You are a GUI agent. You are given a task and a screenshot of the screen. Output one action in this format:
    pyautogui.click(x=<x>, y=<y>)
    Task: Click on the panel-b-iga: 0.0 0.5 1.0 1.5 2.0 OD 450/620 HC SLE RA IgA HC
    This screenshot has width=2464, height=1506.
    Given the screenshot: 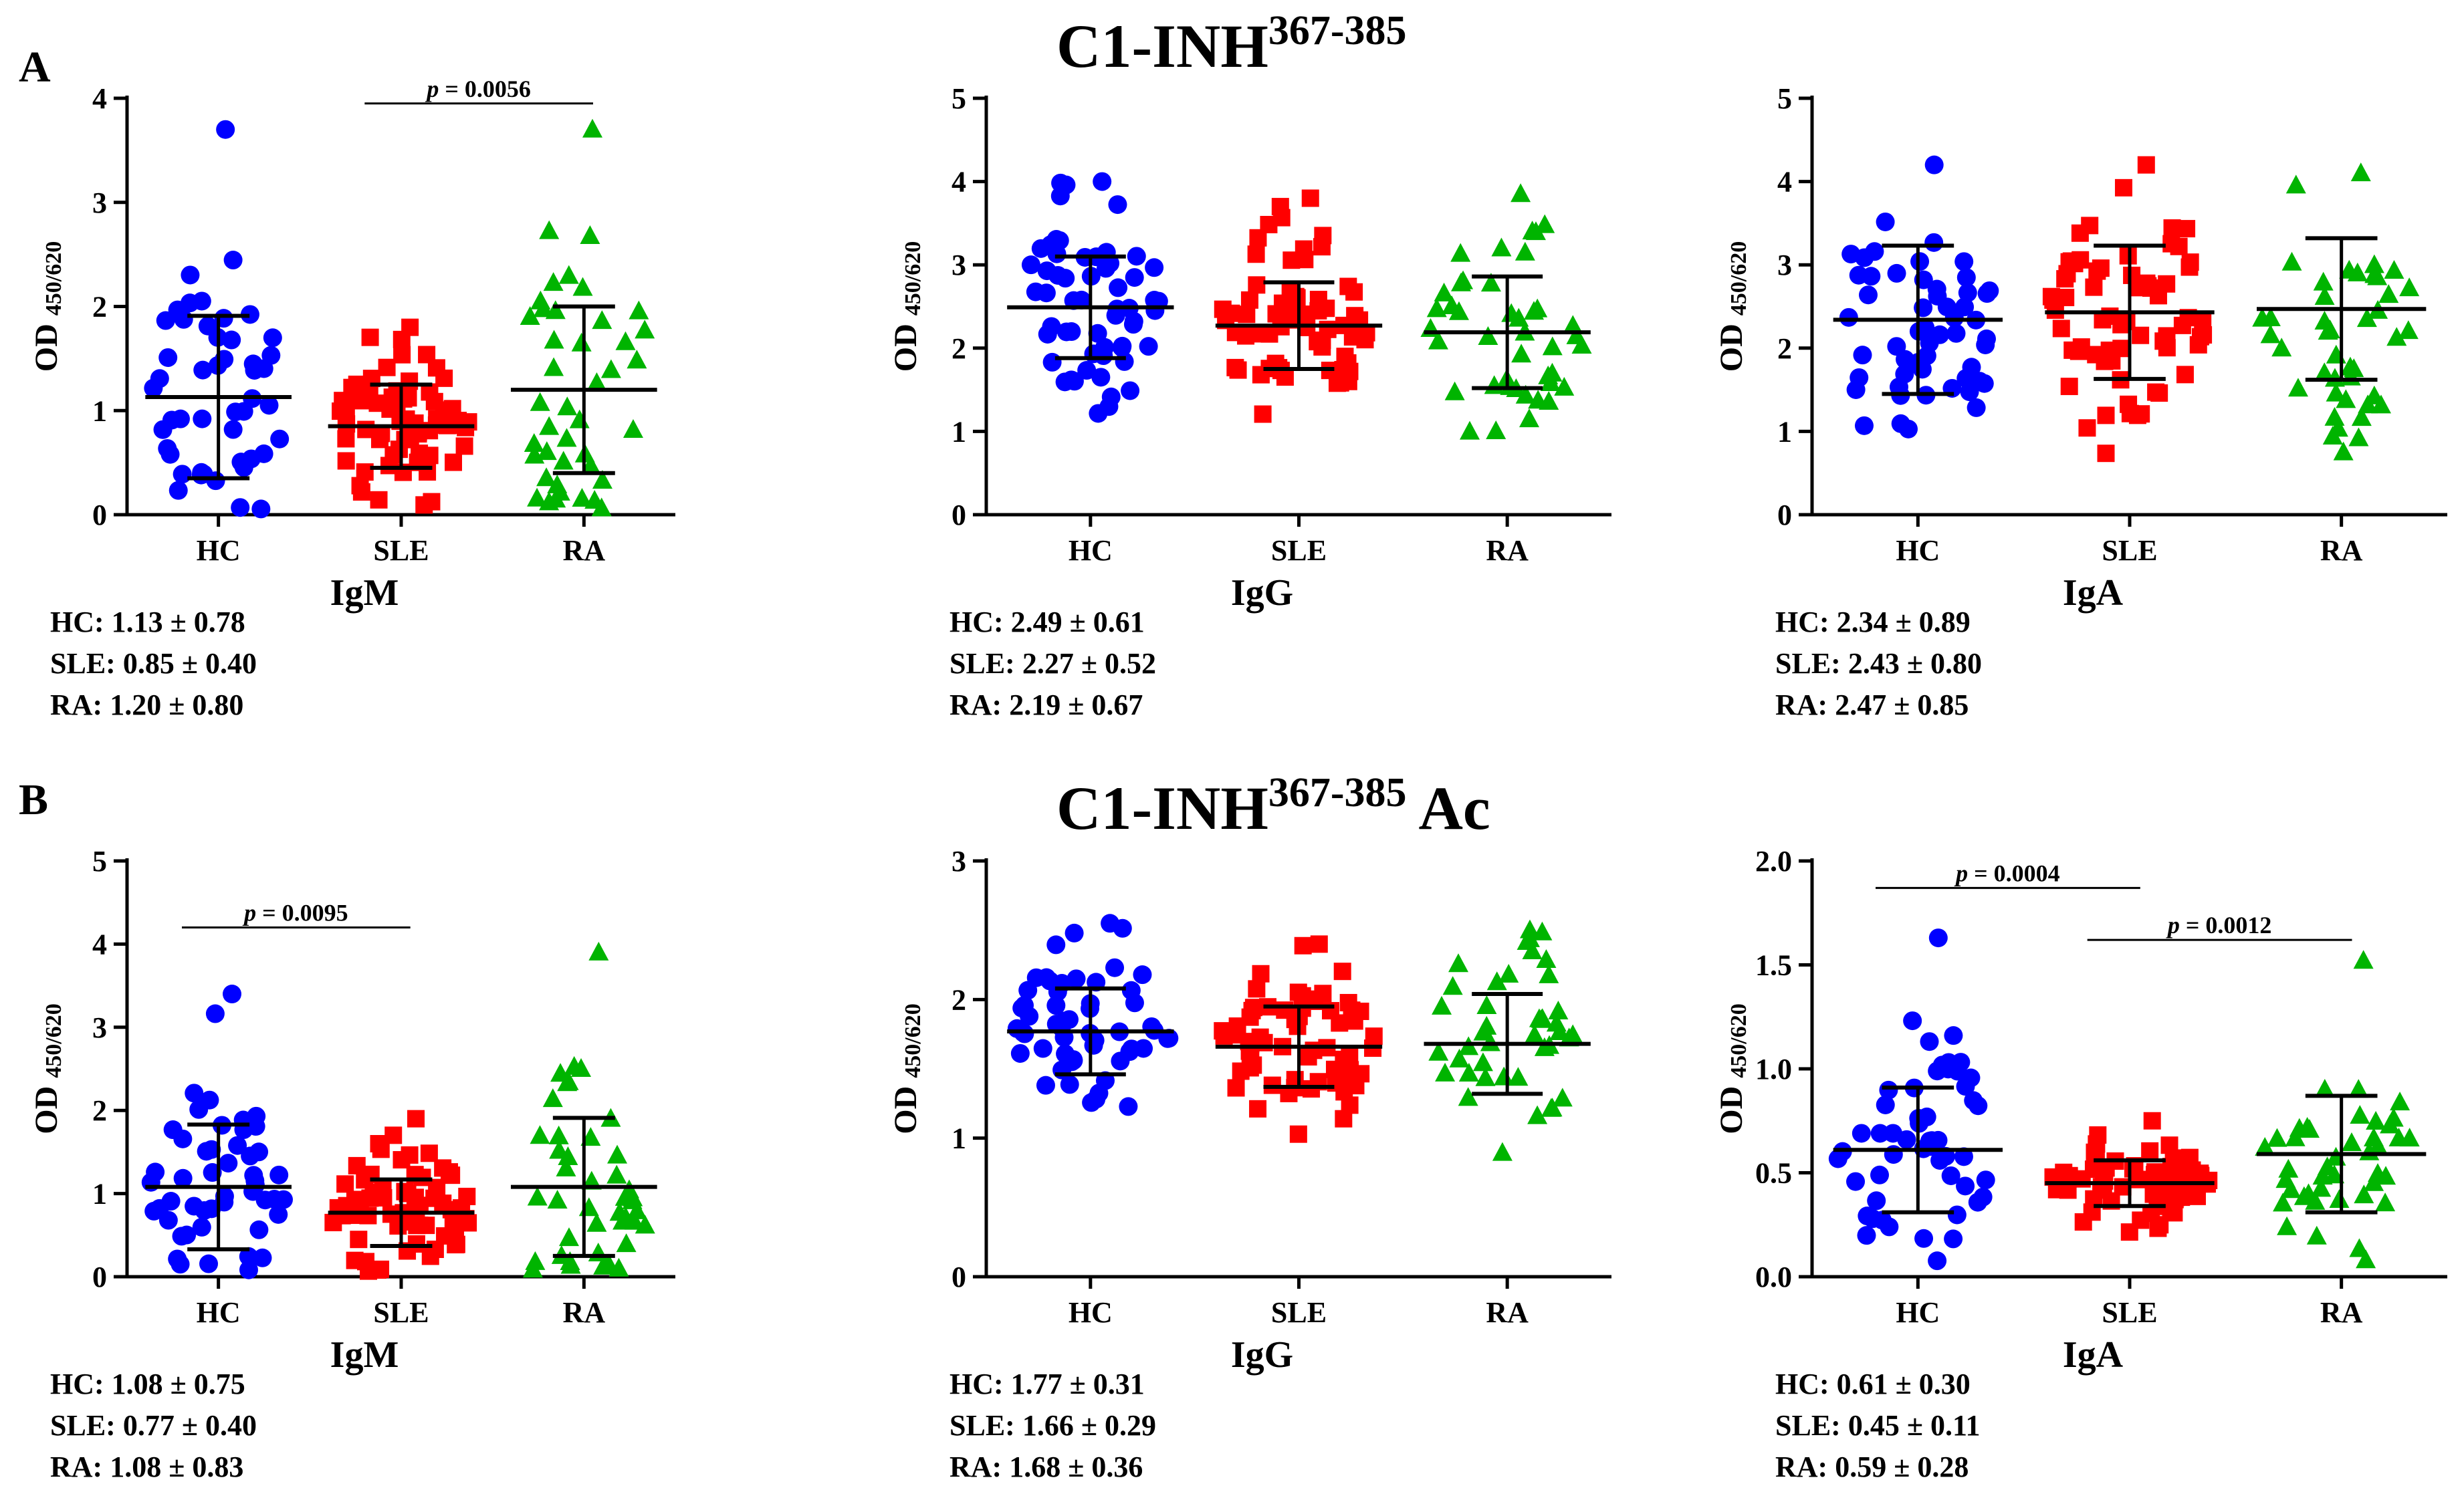 What is the action you would take?
    pyautogui.click(x=2080, y=1164)
    